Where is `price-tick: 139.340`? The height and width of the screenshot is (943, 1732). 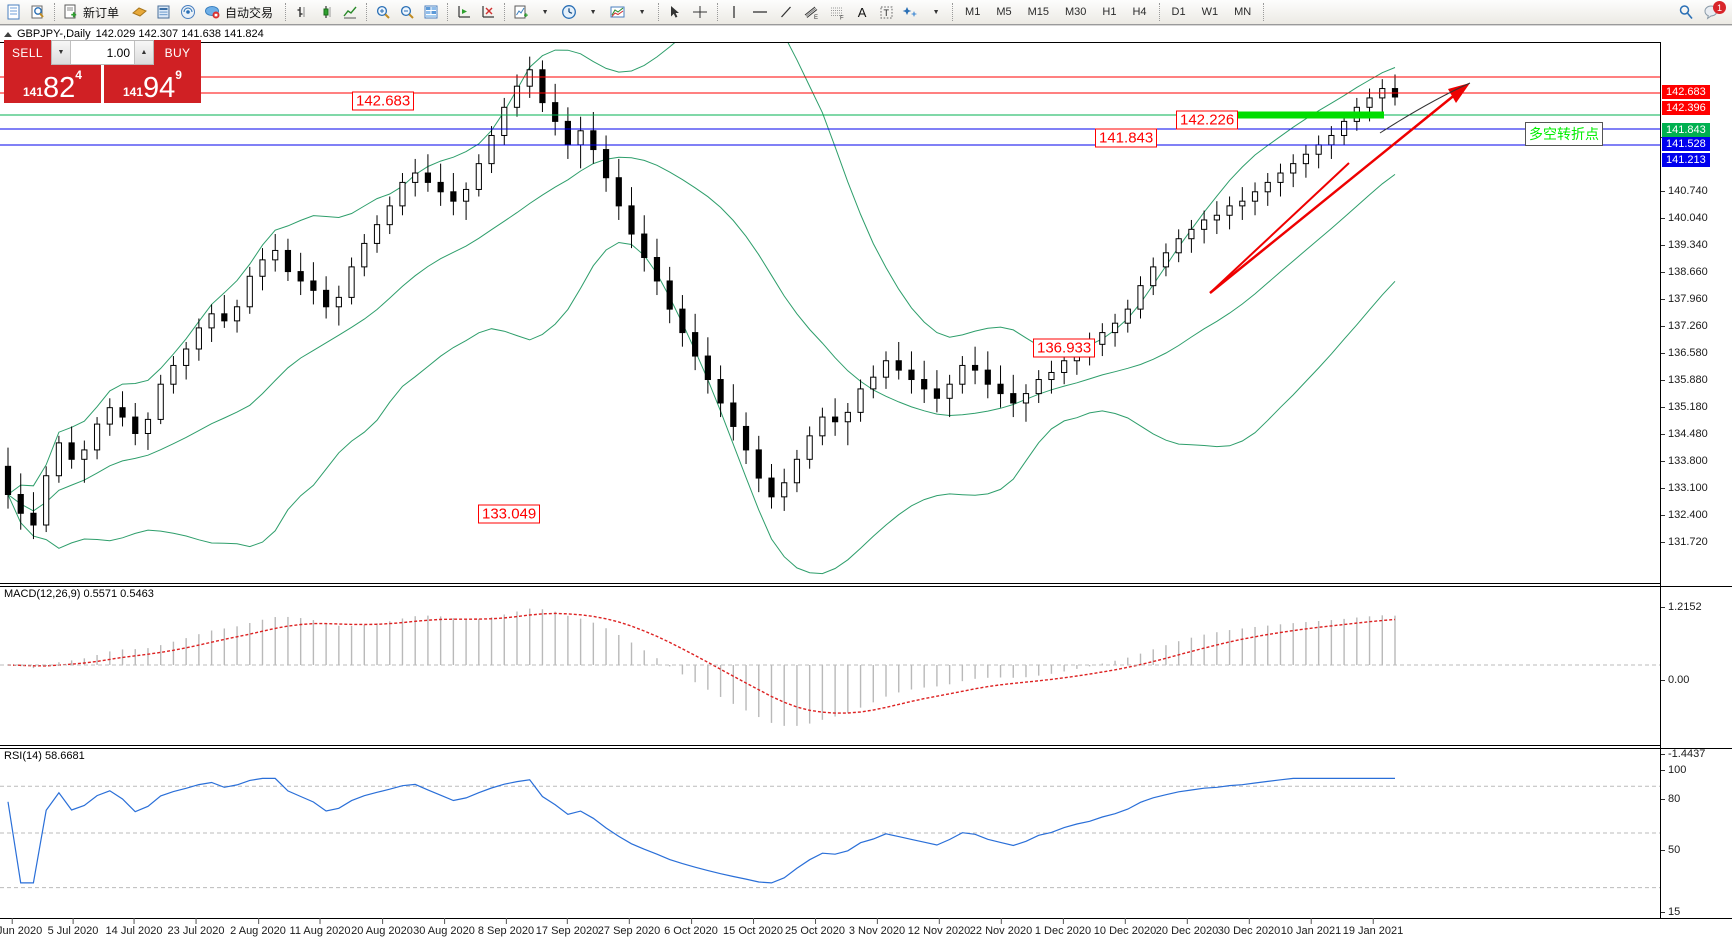
price-tick: 139.340 is located at coordinates (1684, 245).